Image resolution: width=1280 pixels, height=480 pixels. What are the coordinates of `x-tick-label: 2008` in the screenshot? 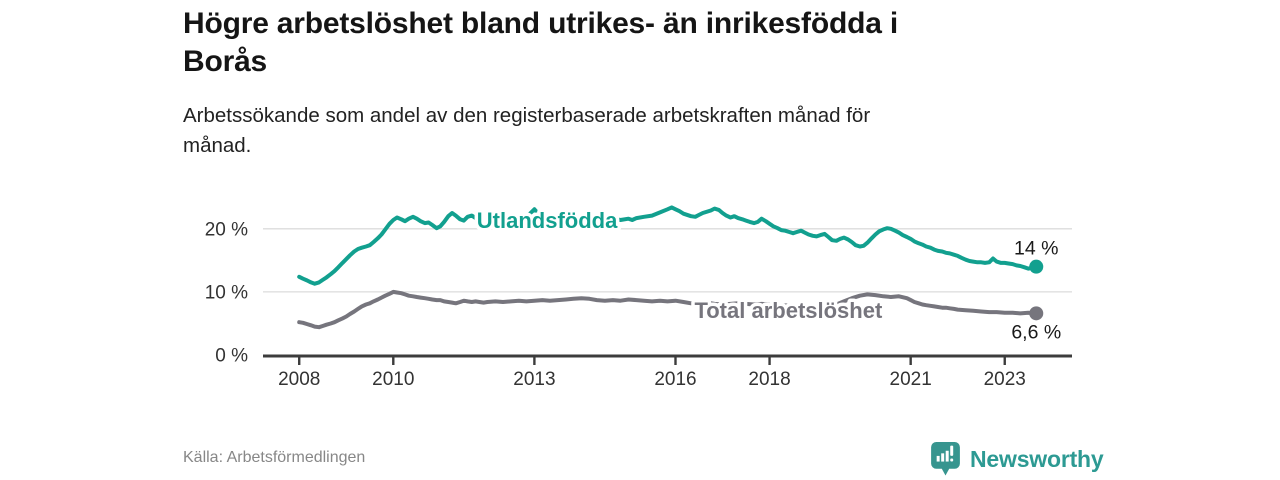 It's located at (299, 379).